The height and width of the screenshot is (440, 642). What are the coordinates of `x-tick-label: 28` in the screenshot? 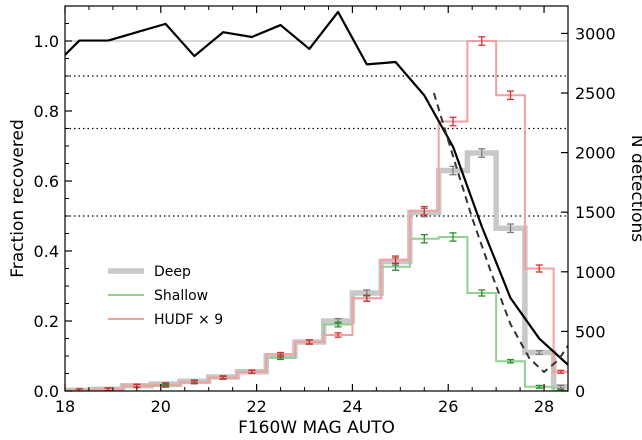 It's located at (544, 406).